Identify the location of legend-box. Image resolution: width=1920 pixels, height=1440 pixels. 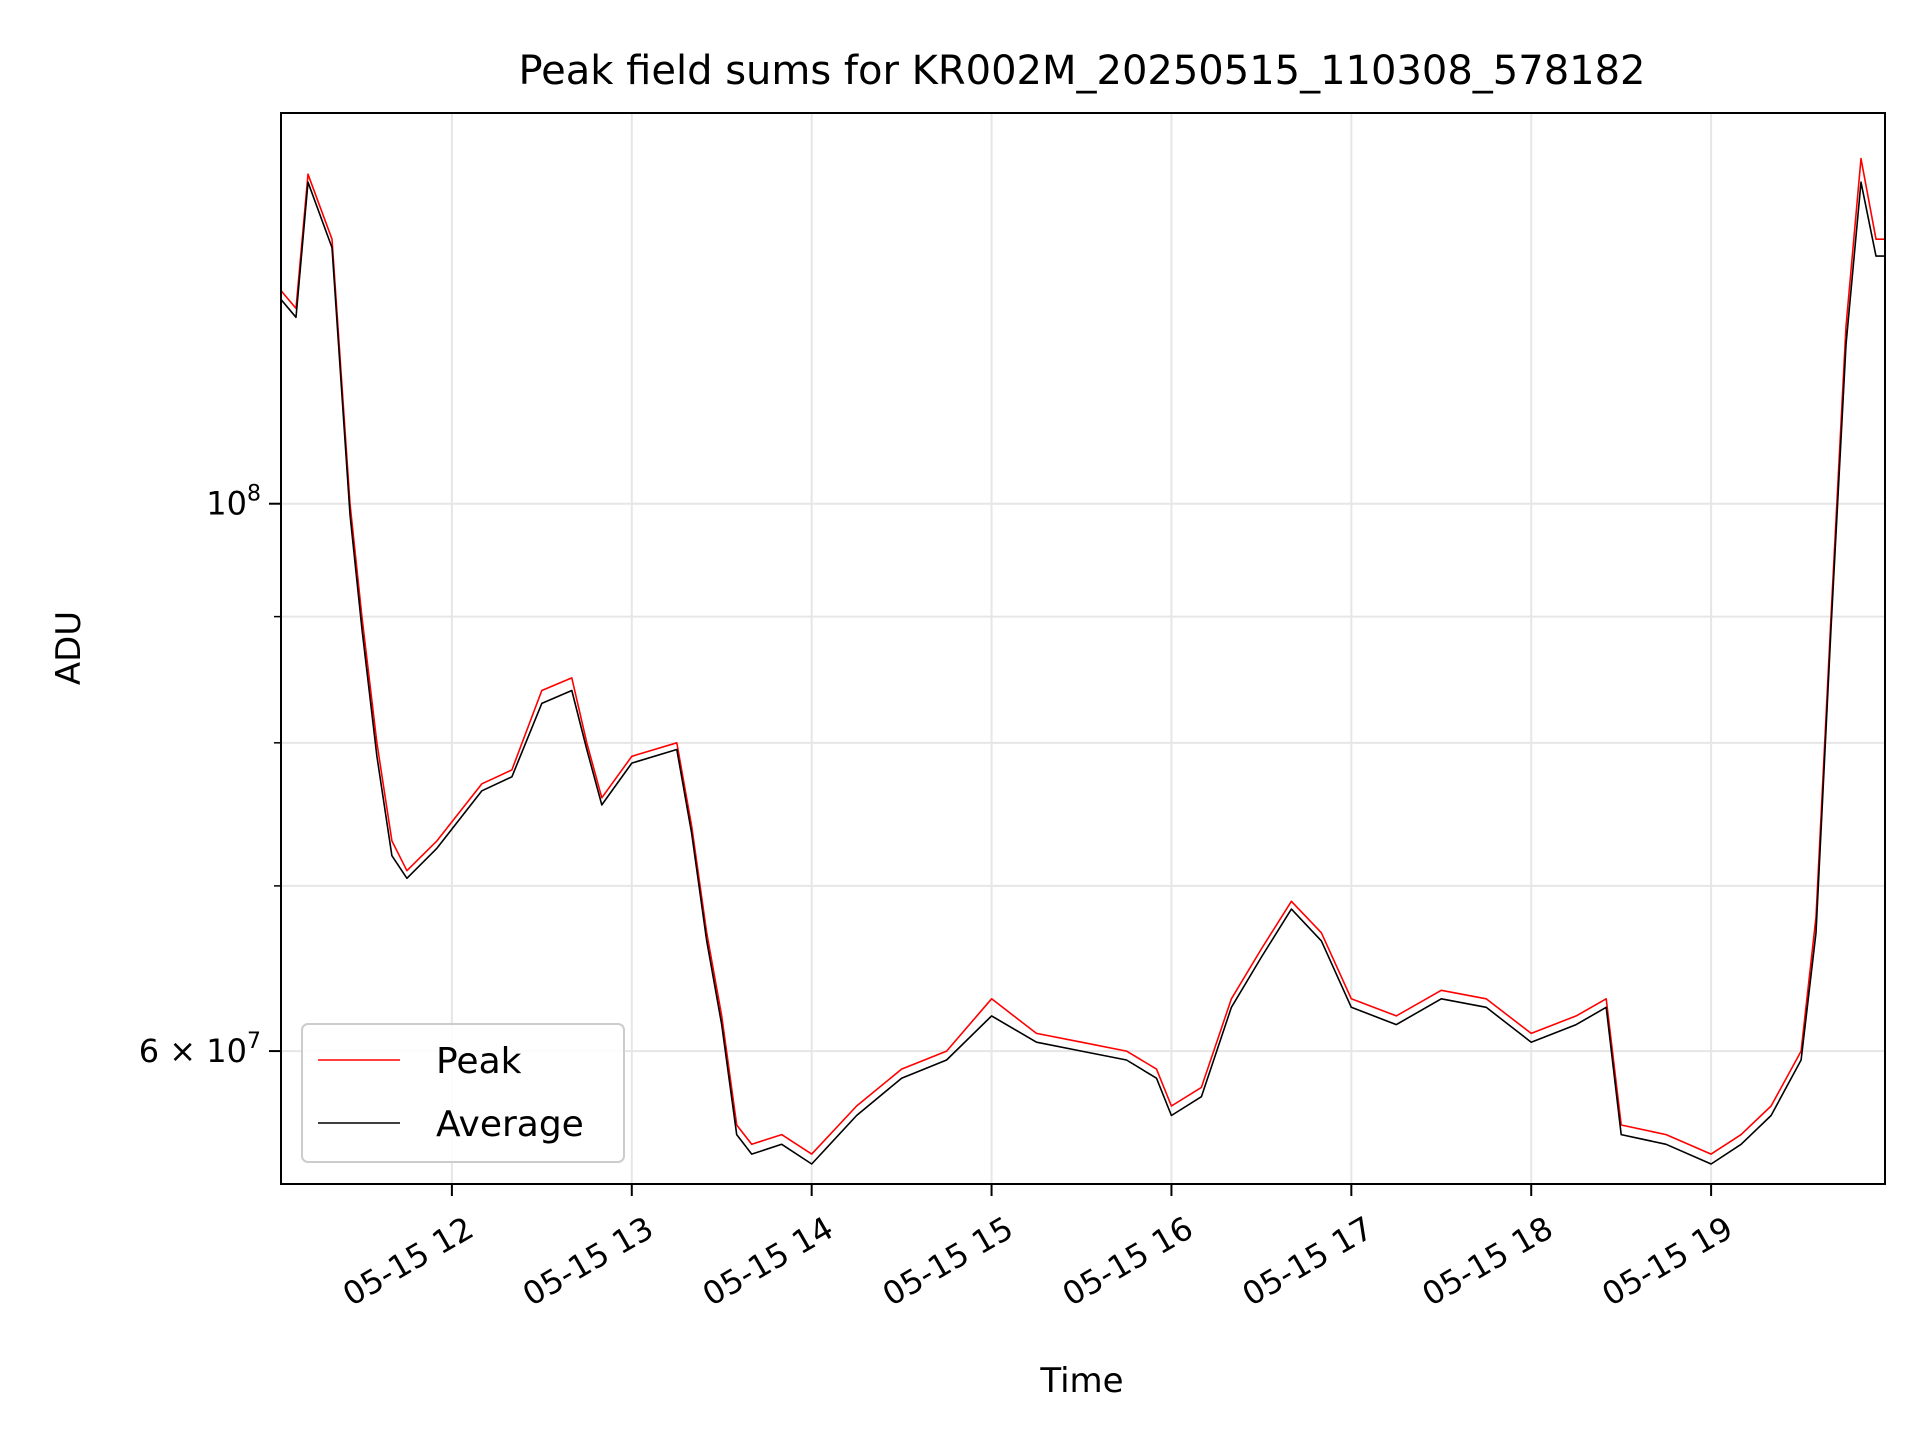
(463, 1093).